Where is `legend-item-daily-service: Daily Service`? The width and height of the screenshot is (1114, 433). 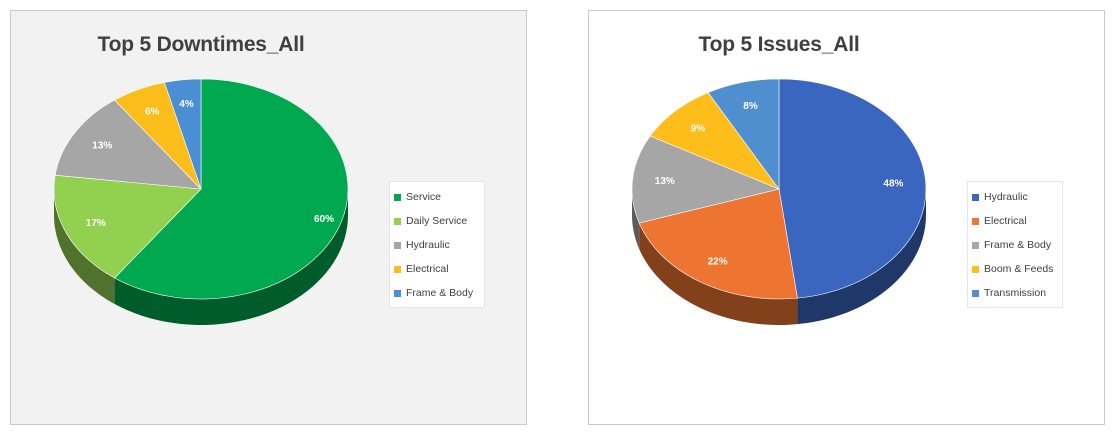 legend-item-daily-service: Daily Service is located at coordinates (437, 221).